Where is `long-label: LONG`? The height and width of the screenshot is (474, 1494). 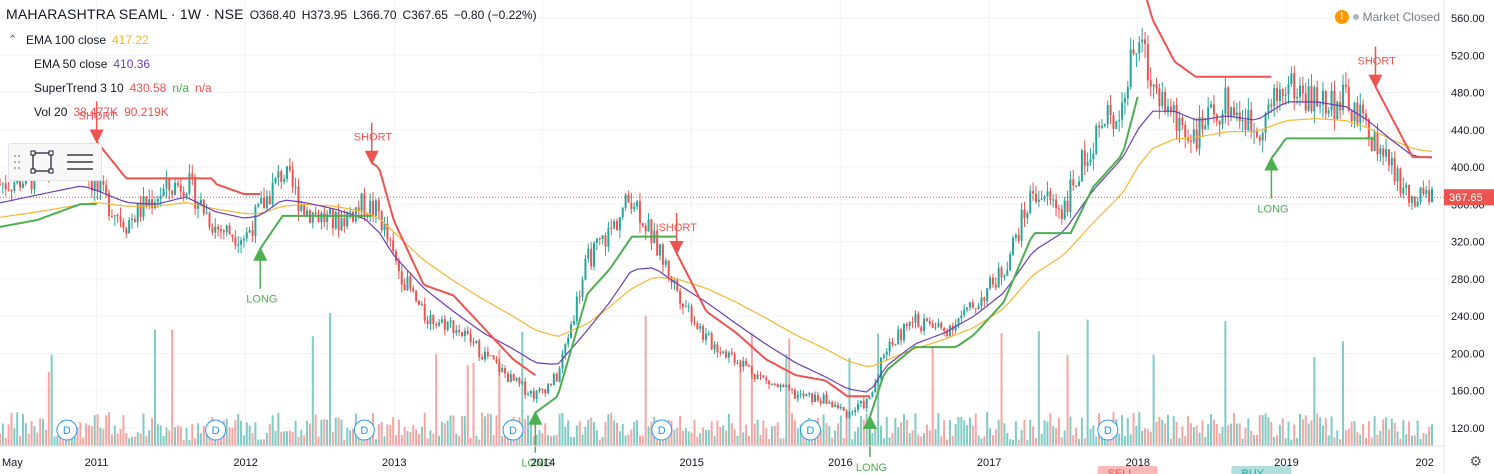 long-label: LONG is located at coordinates (261, 300).